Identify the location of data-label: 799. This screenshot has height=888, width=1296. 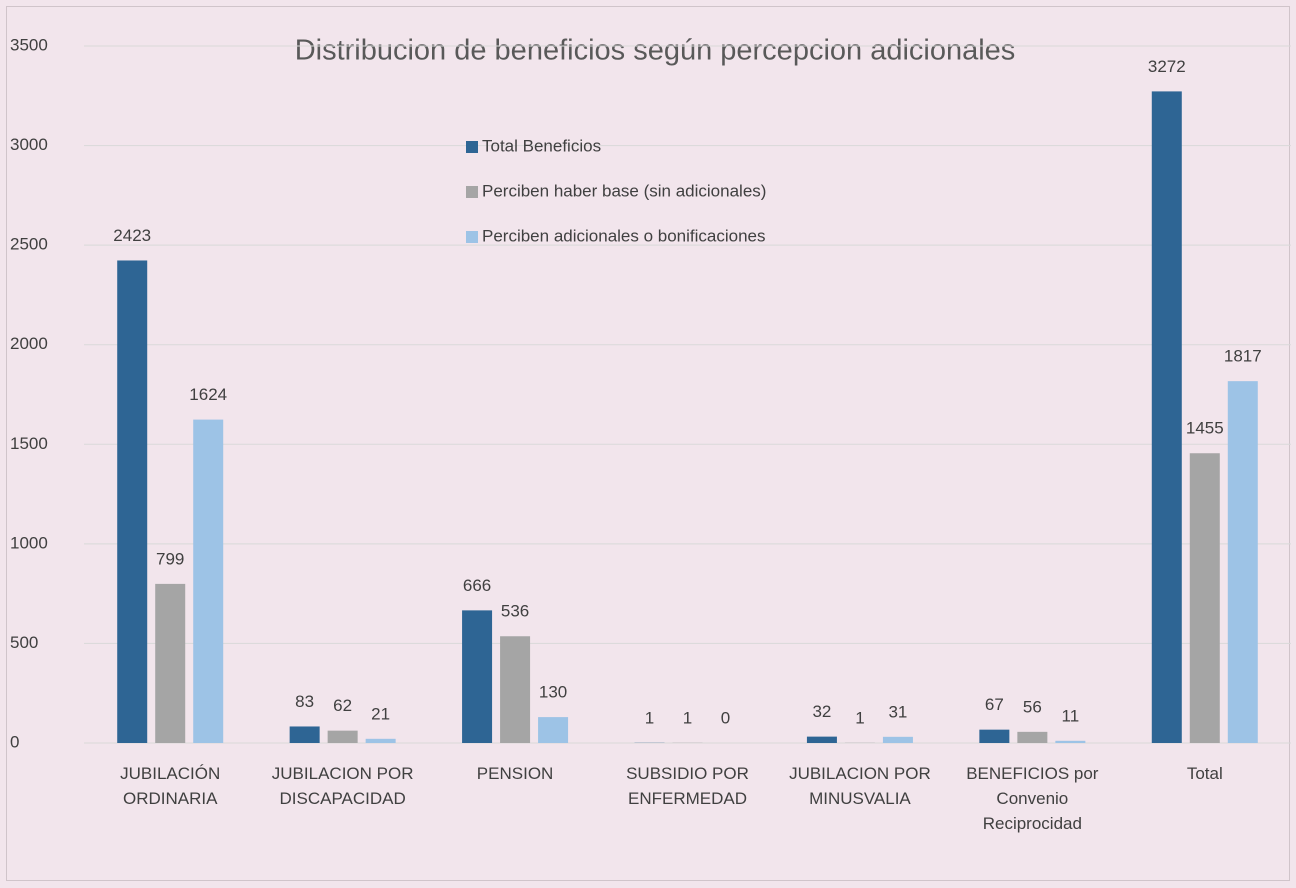
(170, 558).